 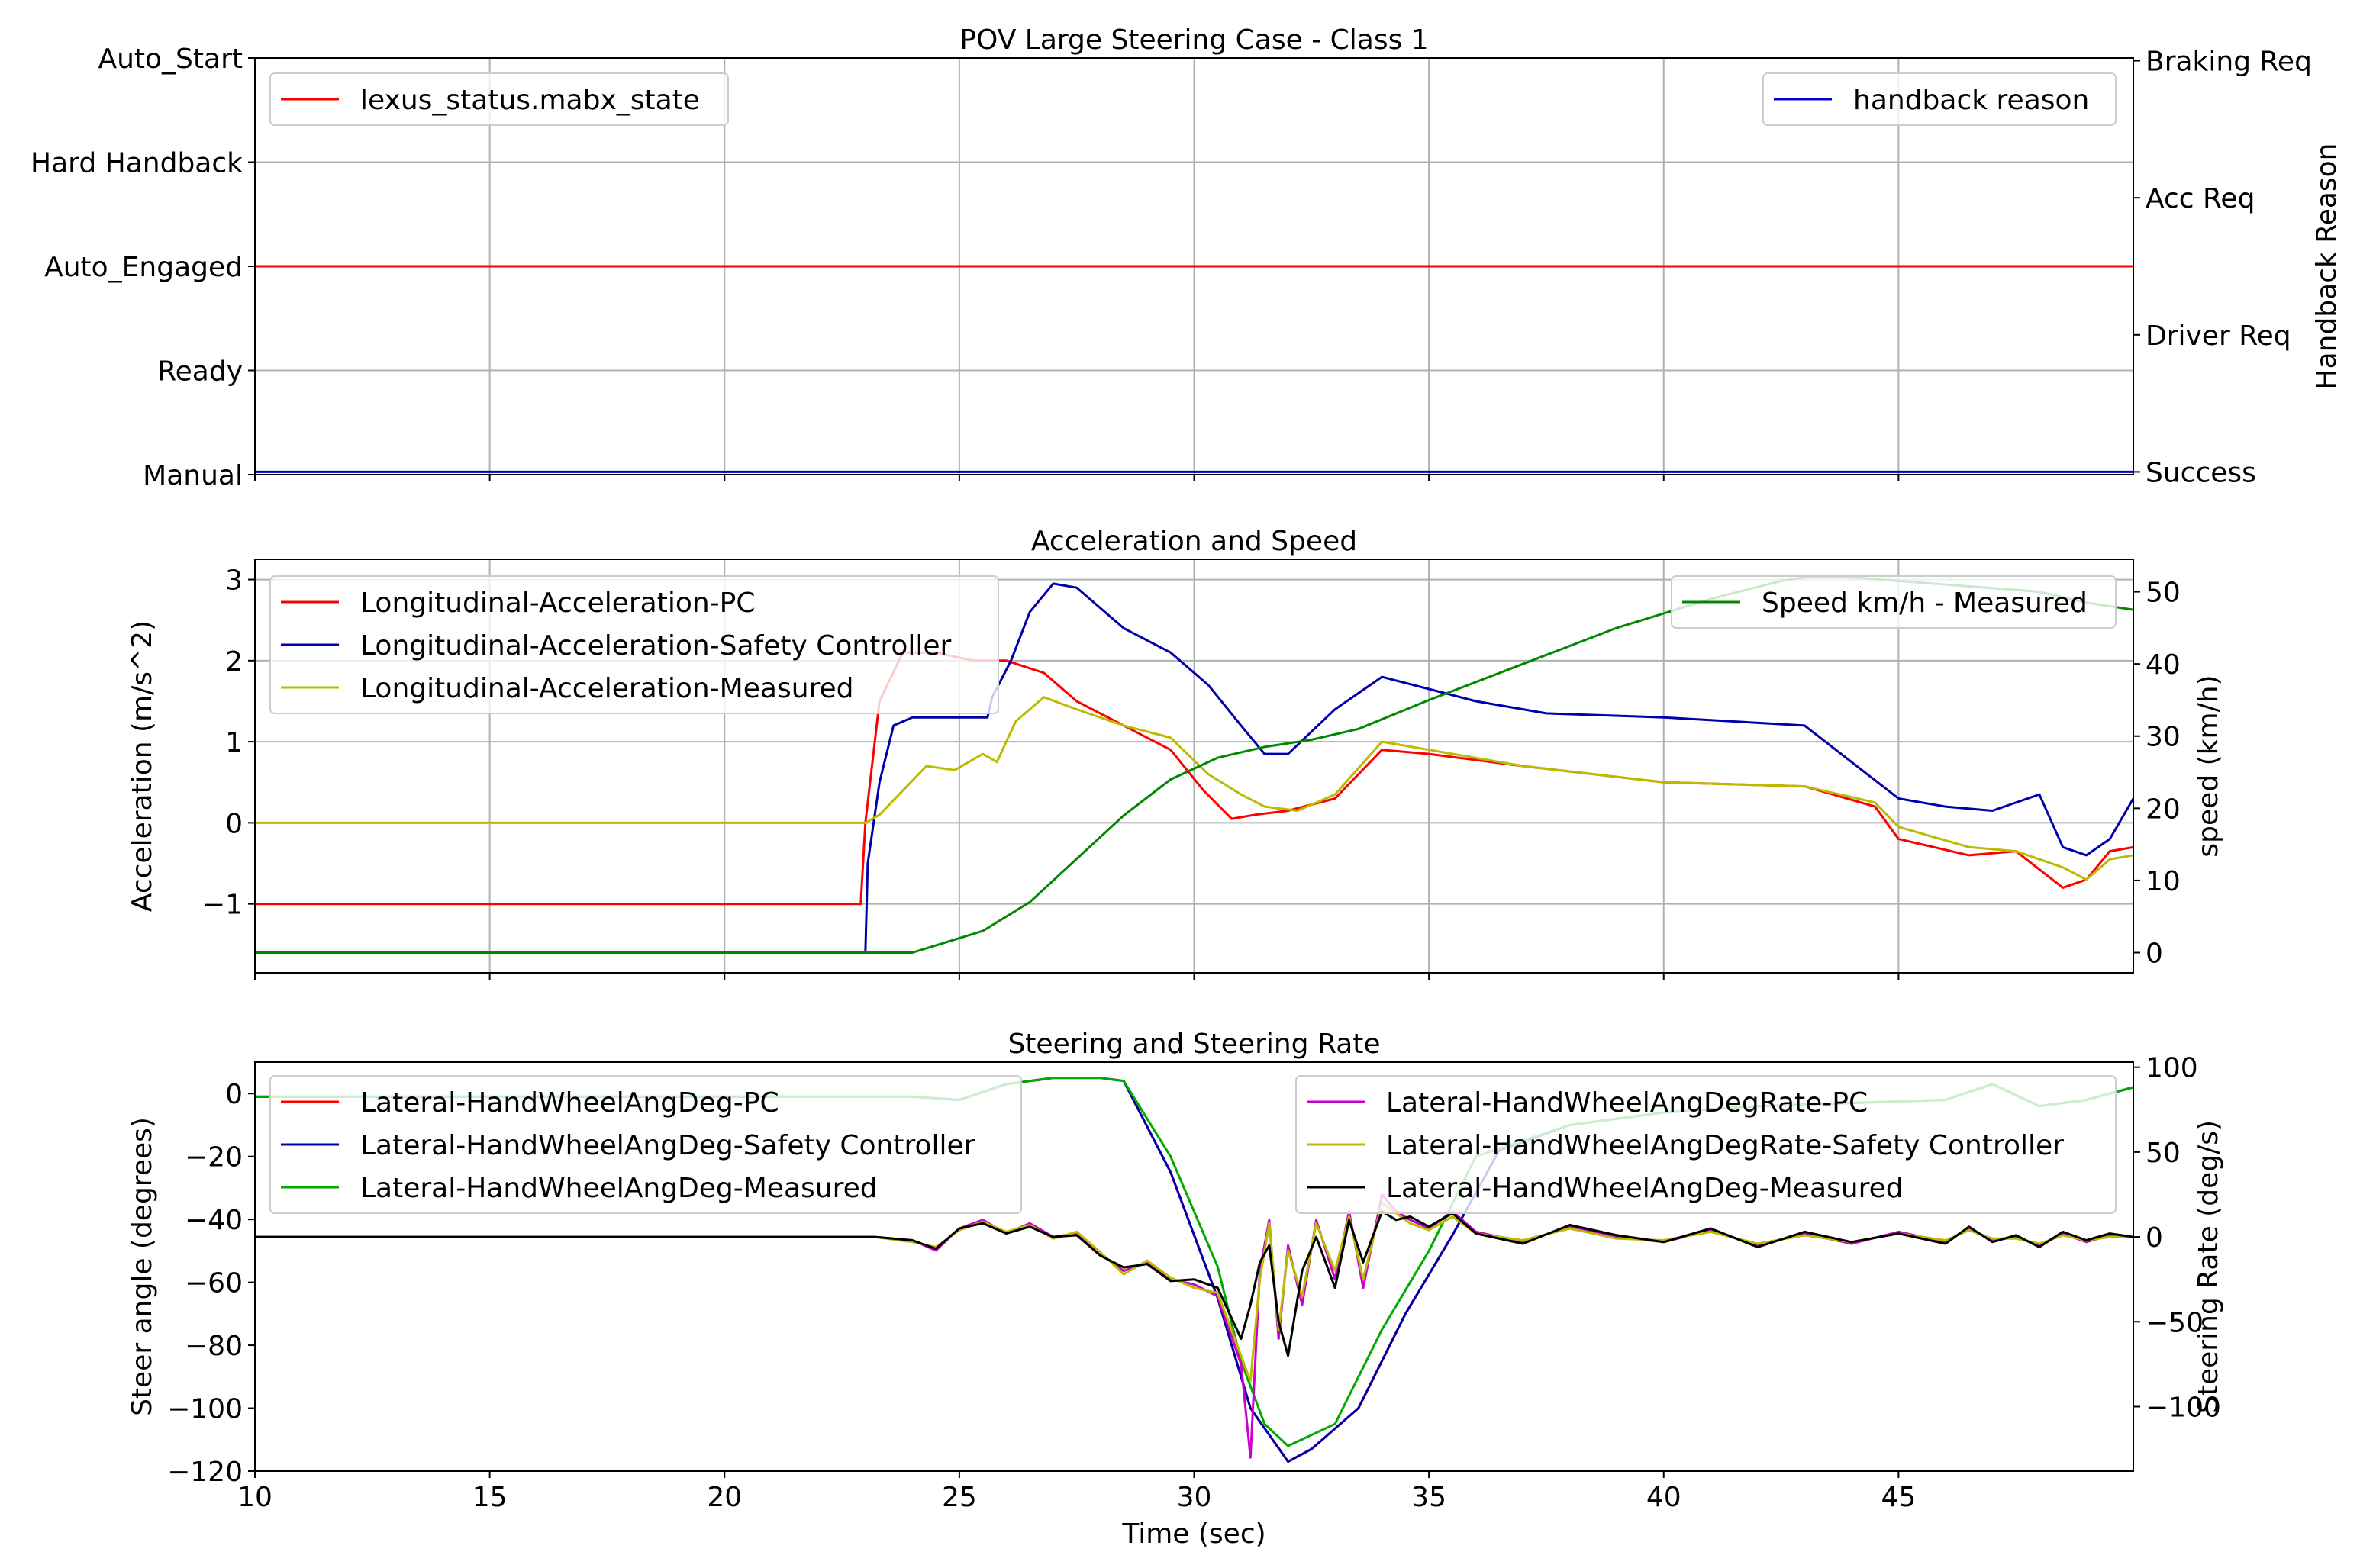 What do you see at coordinates (143, 267) in the screenshot?
I see `left-y-tick-label: Auto_Engaged` at bounding box center [143, 267].